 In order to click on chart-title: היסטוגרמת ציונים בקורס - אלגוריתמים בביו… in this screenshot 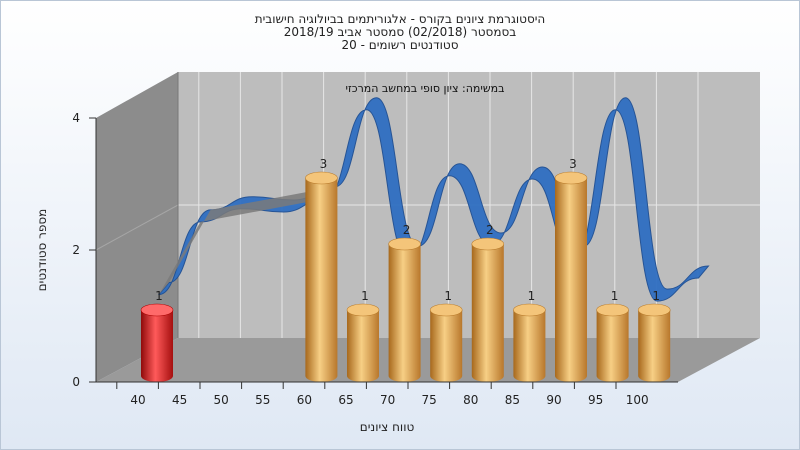, I will do `click(400, 19)`.